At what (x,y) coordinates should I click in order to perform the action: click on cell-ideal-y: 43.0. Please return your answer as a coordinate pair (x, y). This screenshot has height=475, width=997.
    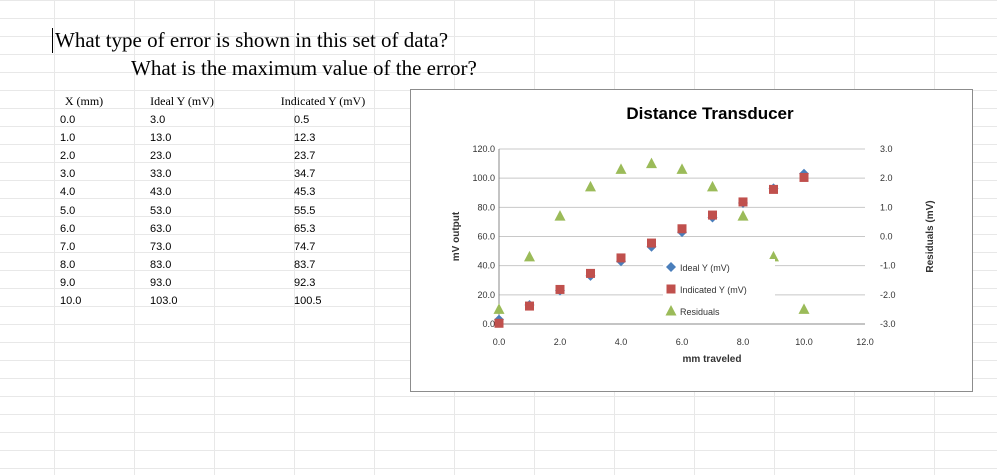
    Looking at the image, I should click on (161, 192).